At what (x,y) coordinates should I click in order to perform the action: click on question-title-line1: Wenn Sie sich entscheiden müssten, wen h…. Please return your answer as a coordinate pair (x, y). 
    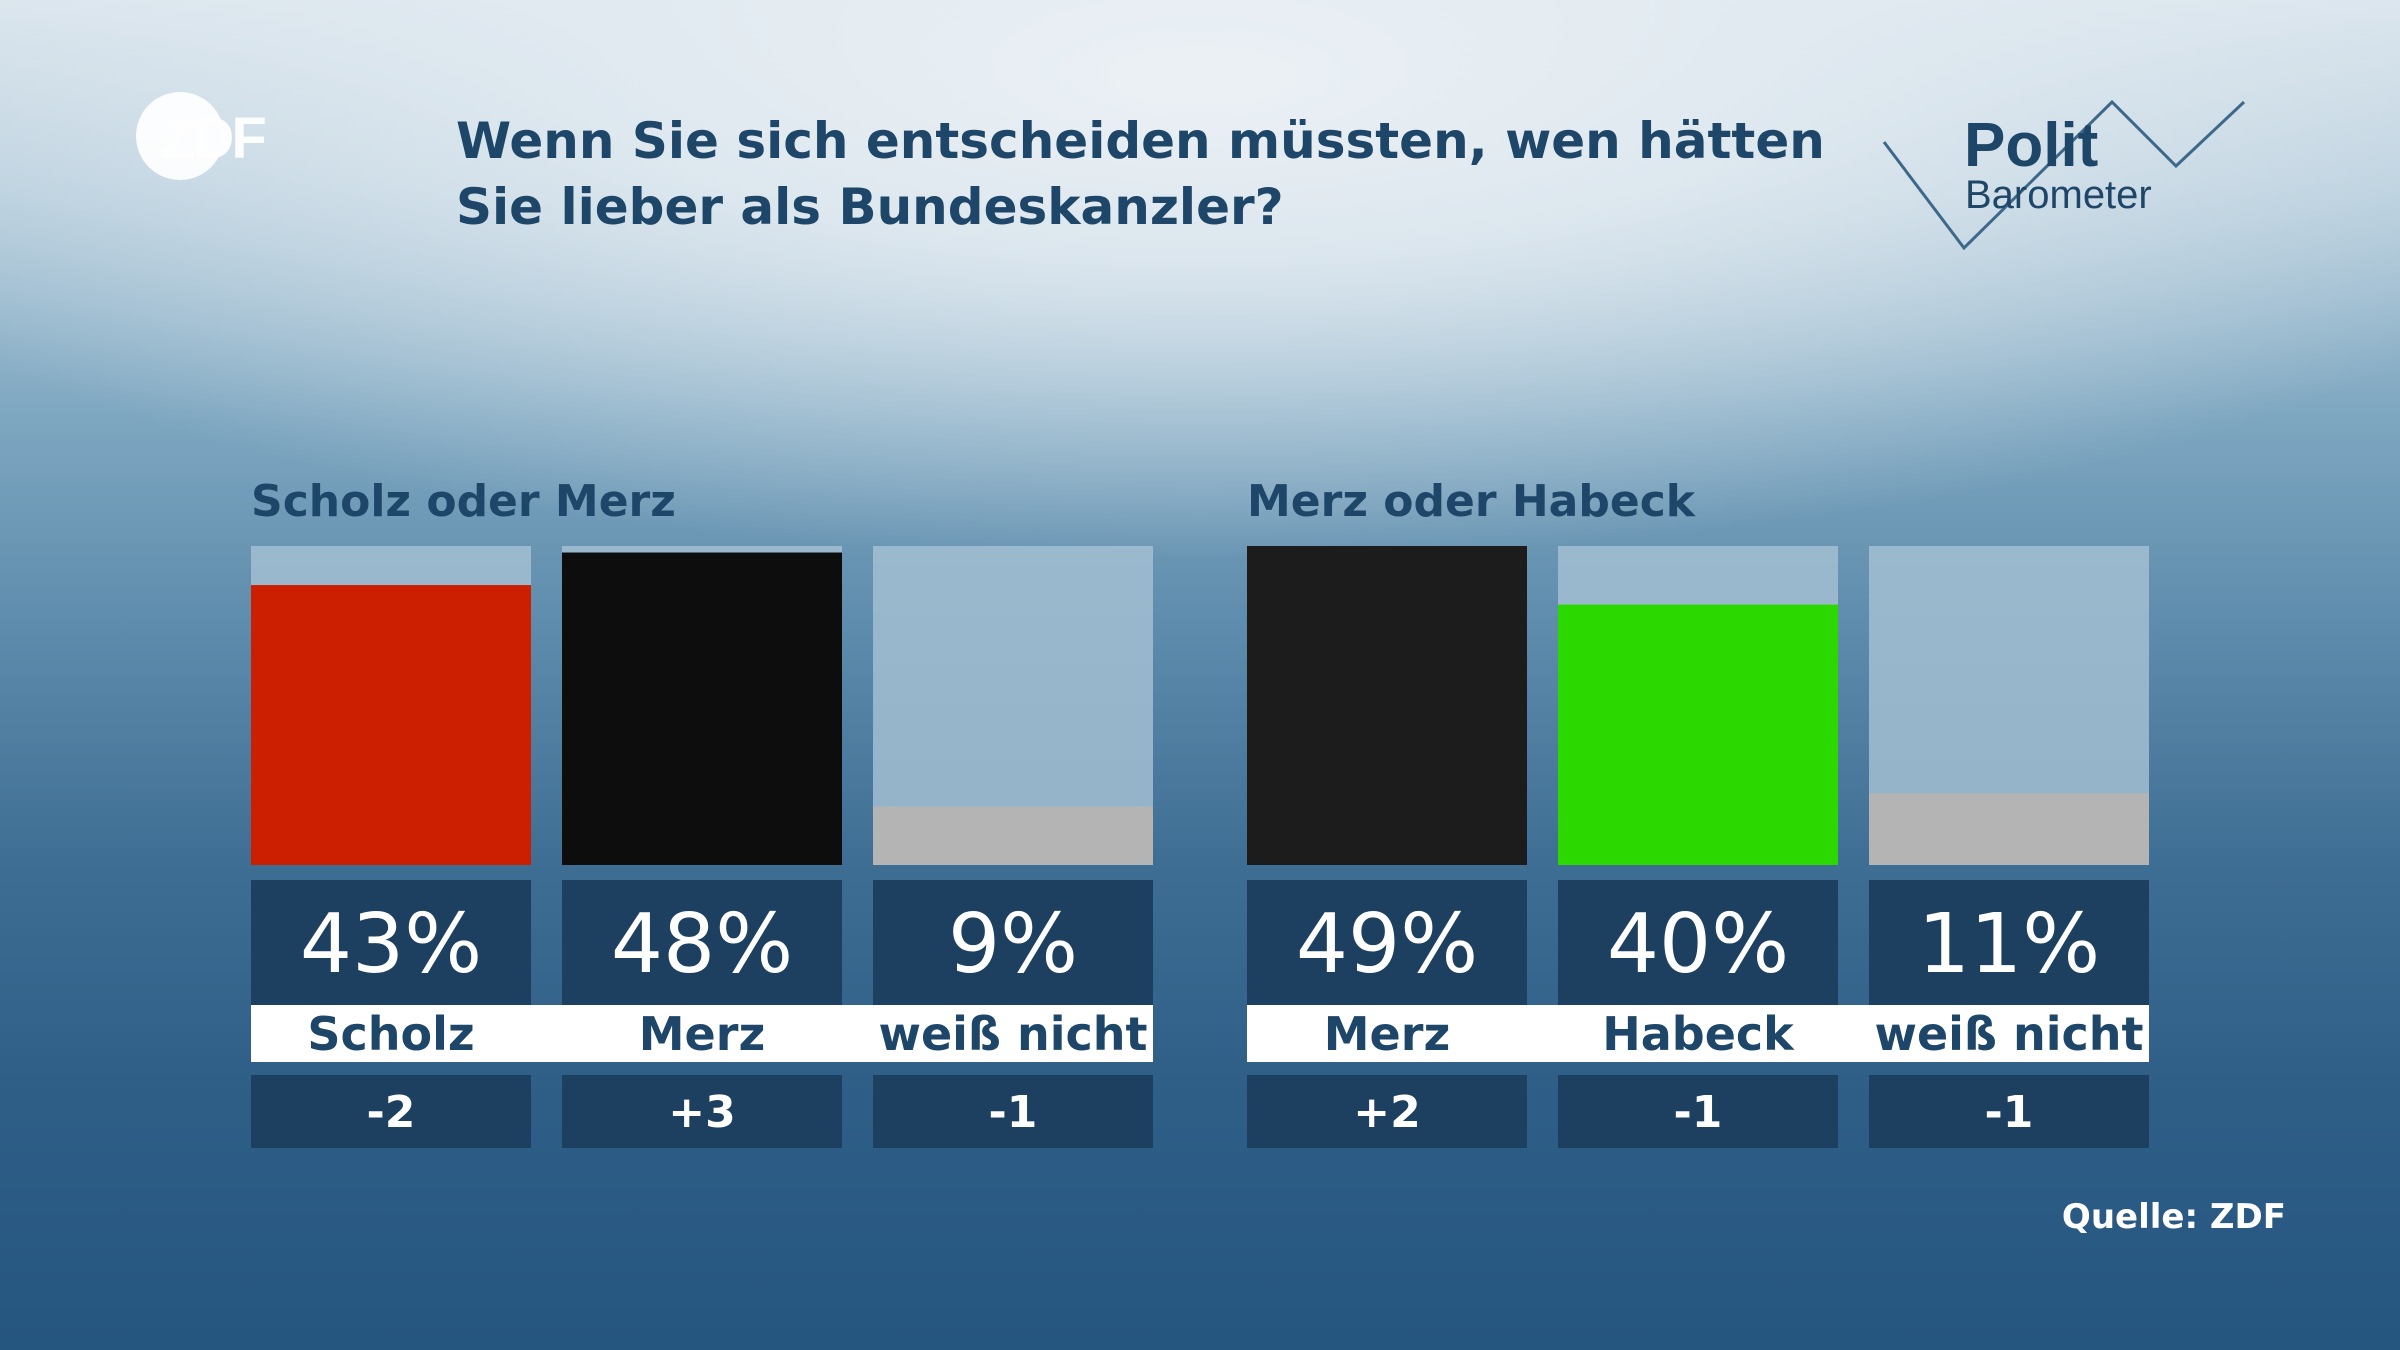
    Looking at the image, I should click on (1140, 141).